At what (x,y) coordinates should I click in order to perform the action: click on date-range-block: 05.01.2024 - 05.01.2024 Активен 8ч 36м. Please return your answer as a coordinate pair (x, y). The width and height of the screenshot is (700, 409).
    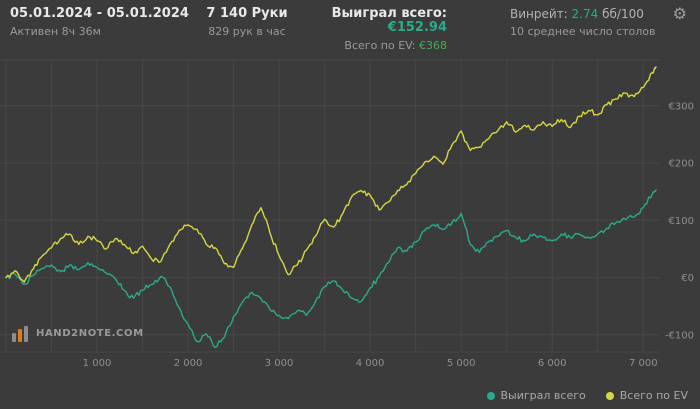
    Looking at the image, I should click on (99, 22).